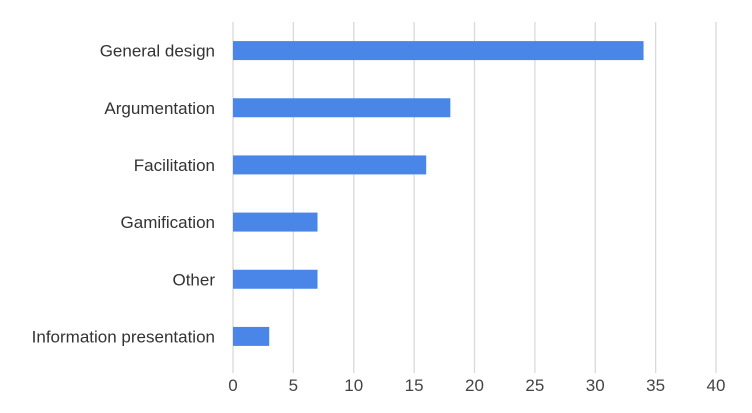 The image size is (752, 413). I want to click on x-tick-label: 35, so click(655, 385).